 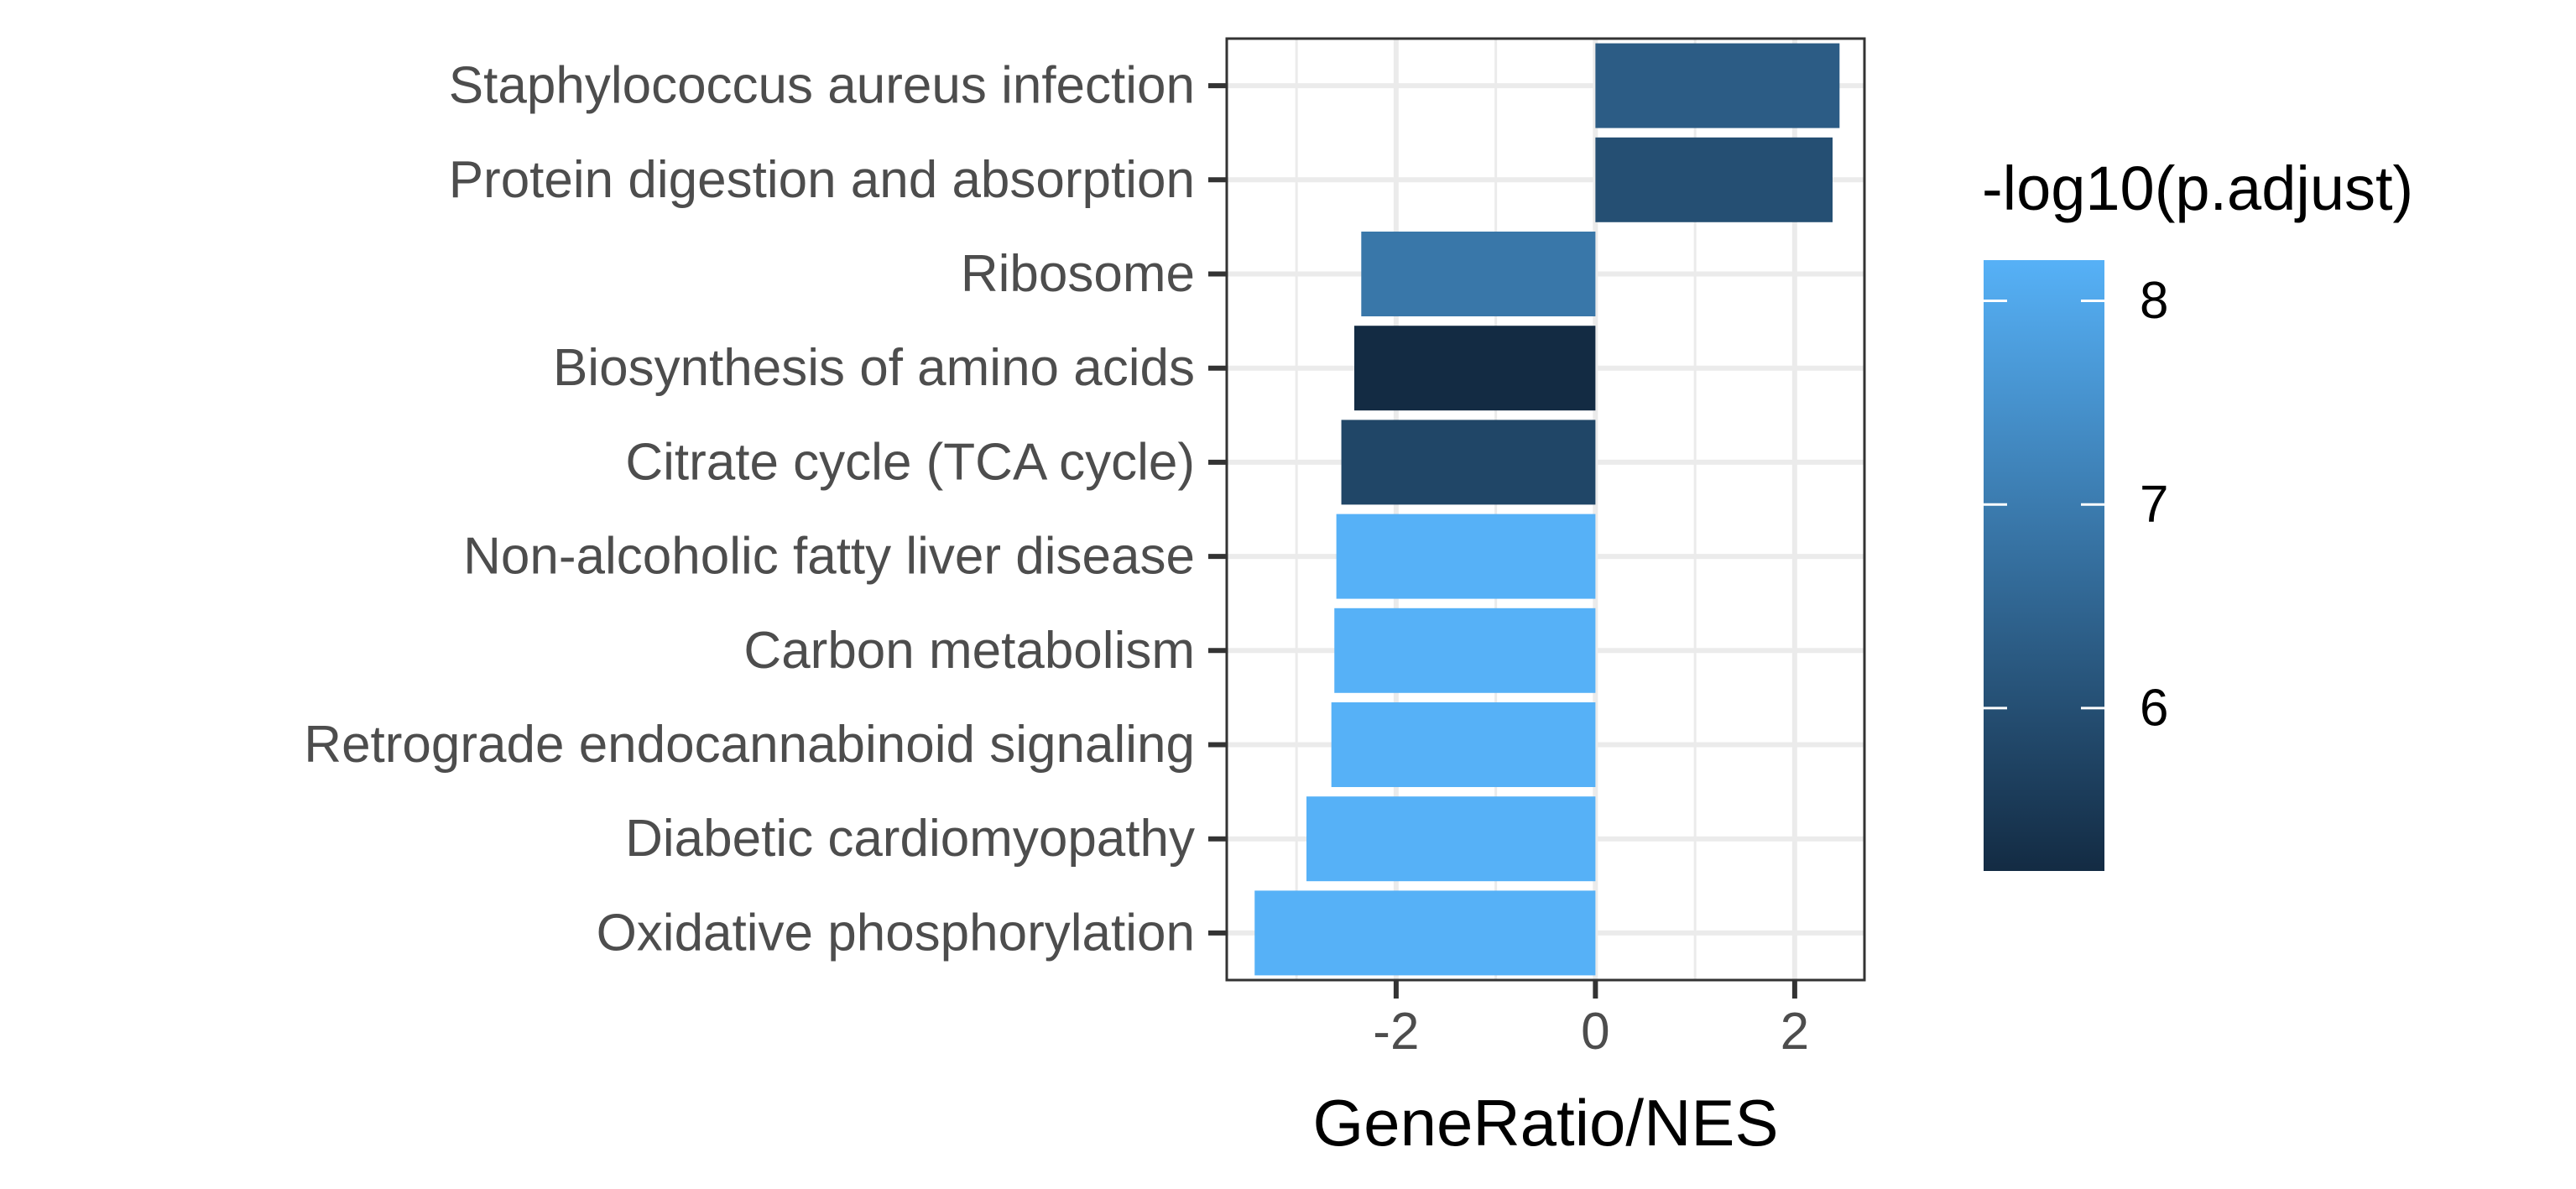 I want to click on legend-title: -log10(p.adjust), so click(x=2197, y=188).